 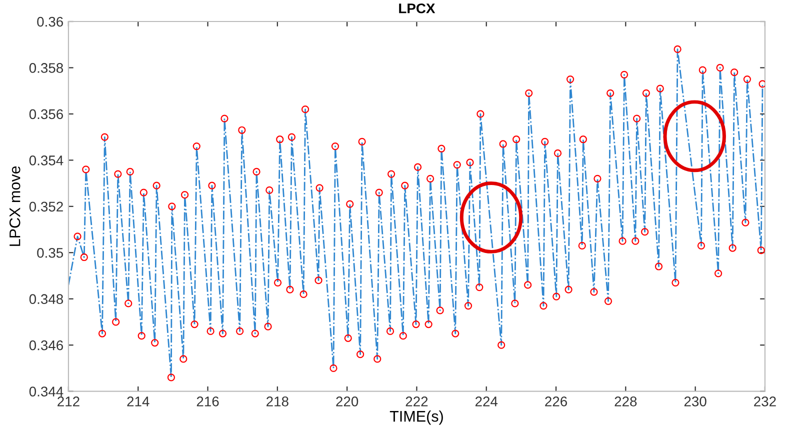 I want to click on y-tick-label: 0.36, so click(x=50, y=21).